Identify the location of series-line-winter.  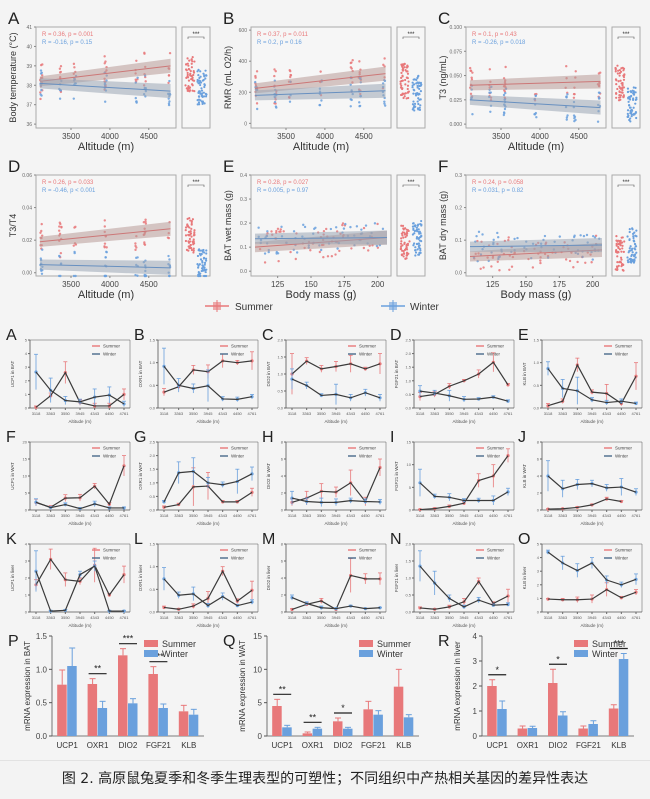
(79, 505).